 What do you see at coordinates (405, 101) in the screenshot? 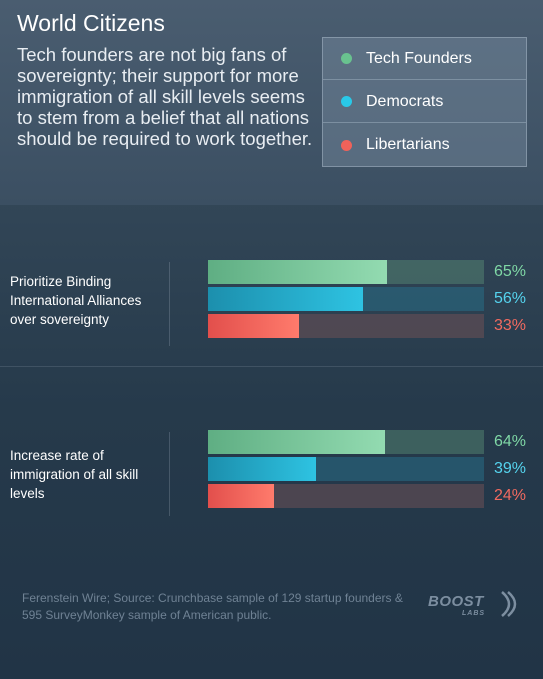
I see `legend-label: Democrats` at bounding box center [405, 101].